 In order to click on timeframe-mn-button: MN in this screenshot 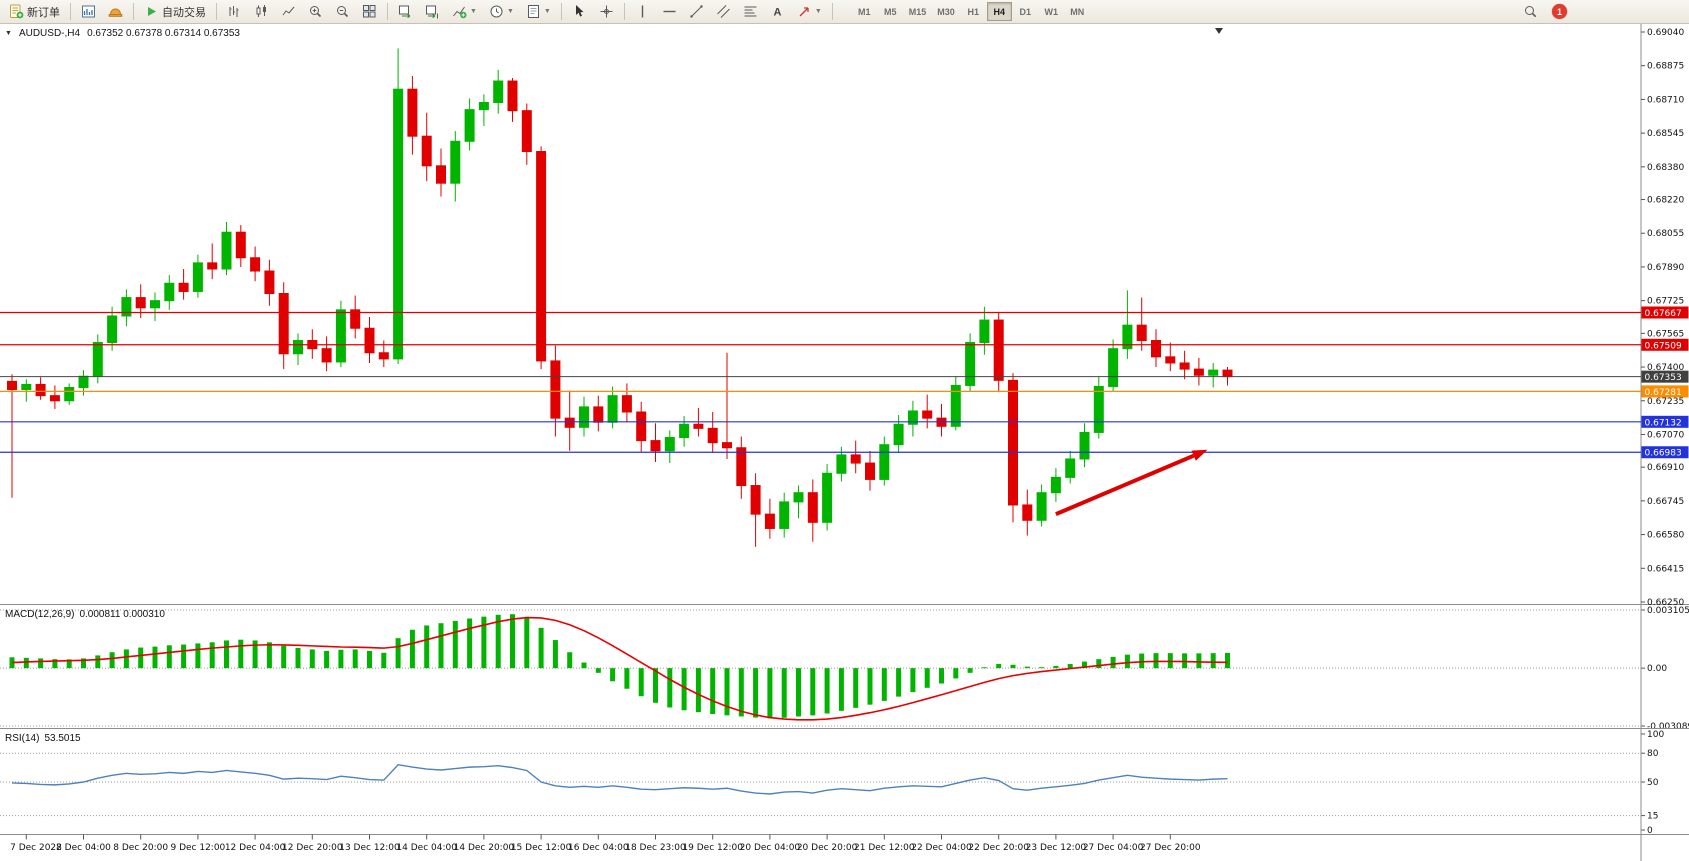, I will do `click(1077, 11)`.